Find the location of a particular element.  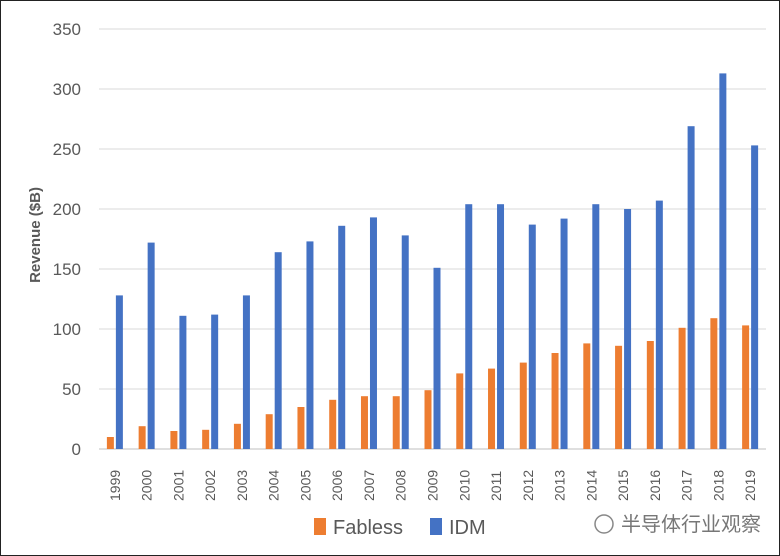

x-tick-label: 2017 is located at coordinates (687, 485).